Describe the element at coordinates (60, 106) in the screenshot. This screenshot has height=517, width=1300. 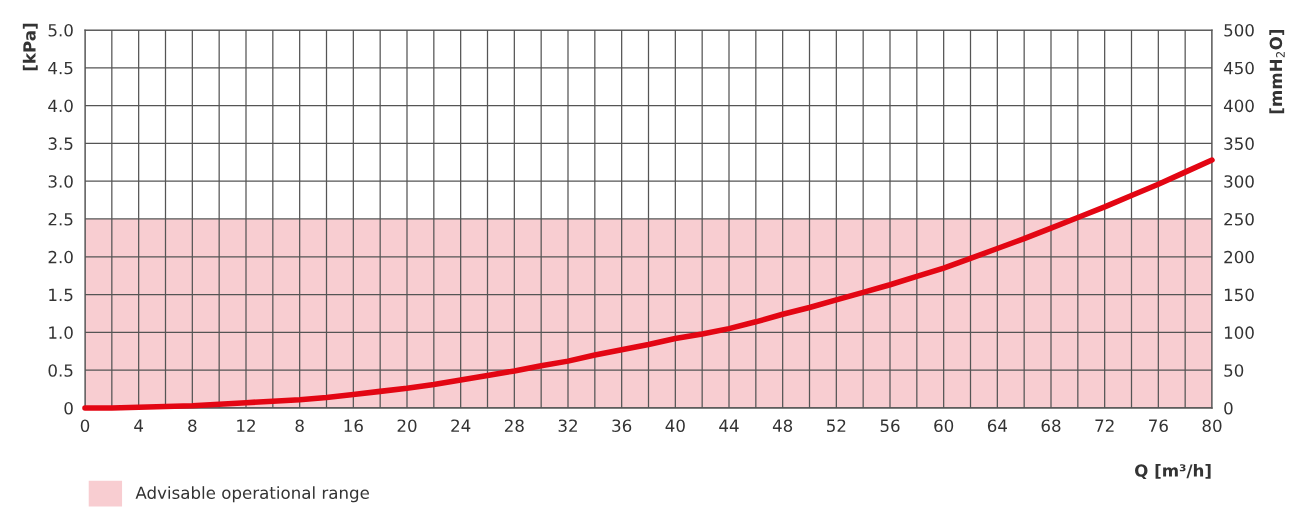
I see `y-tick-label: 4.0` at that location.